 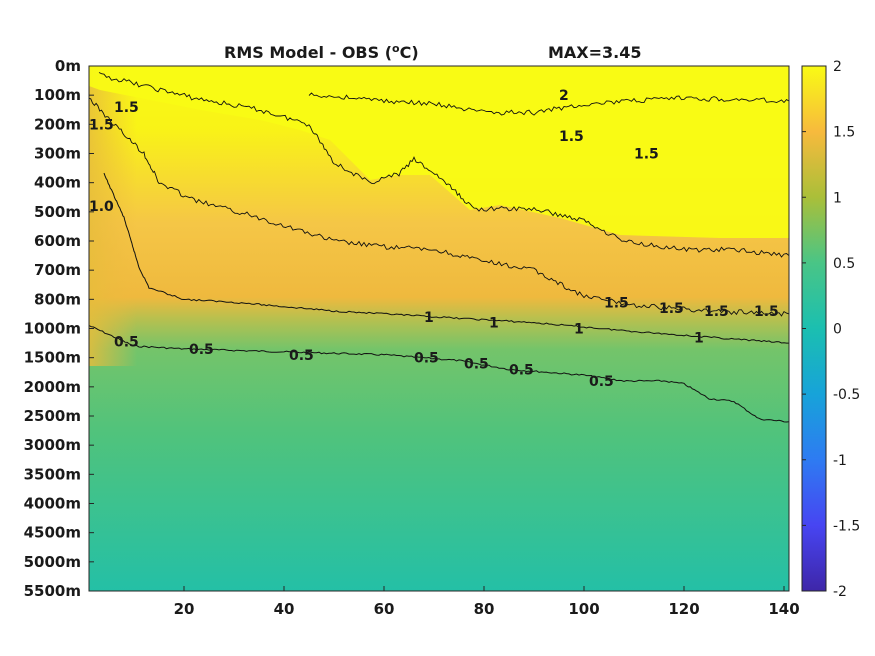 I want to click on y-tick-label: 700m, so click(x=57, y=270).